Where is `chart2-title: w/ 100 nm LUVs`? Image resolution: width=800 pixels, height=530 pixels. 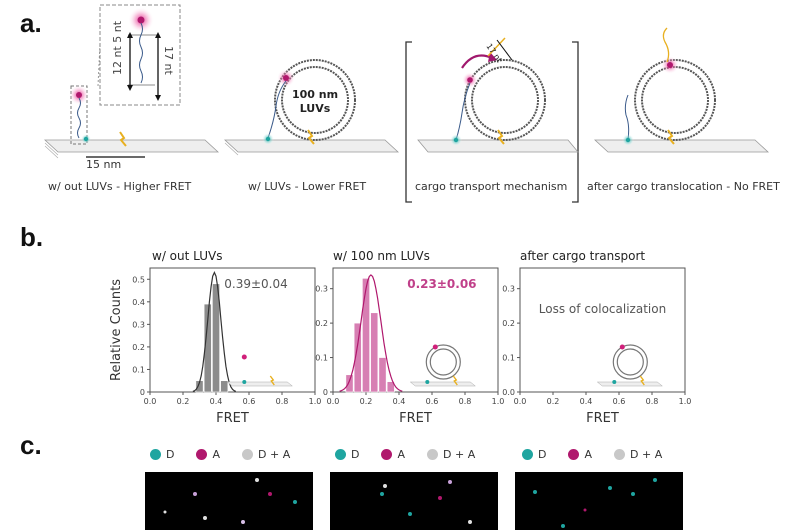
chart2-title: w/ 100 nm LUVs is located at coordinates (381, 256).